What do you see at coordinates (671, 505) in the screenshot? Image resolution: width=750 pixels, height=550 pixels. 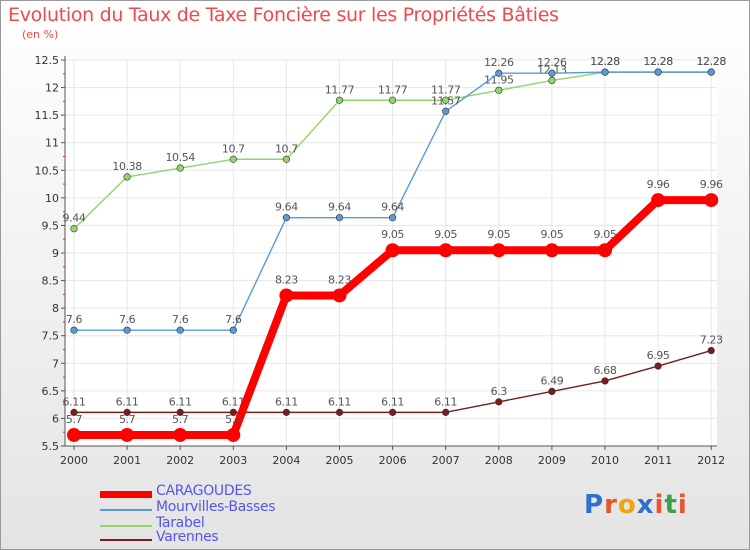 I see `logo-letter: t` at bounding box center [671, 505].